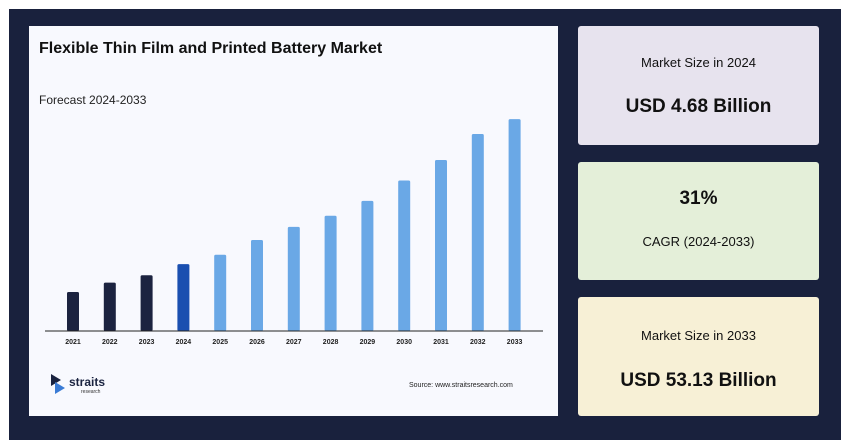  What do you see at coordinates (183, 297) in the screenshot?
I see `bar-2024` at bounding box center [183, 297].